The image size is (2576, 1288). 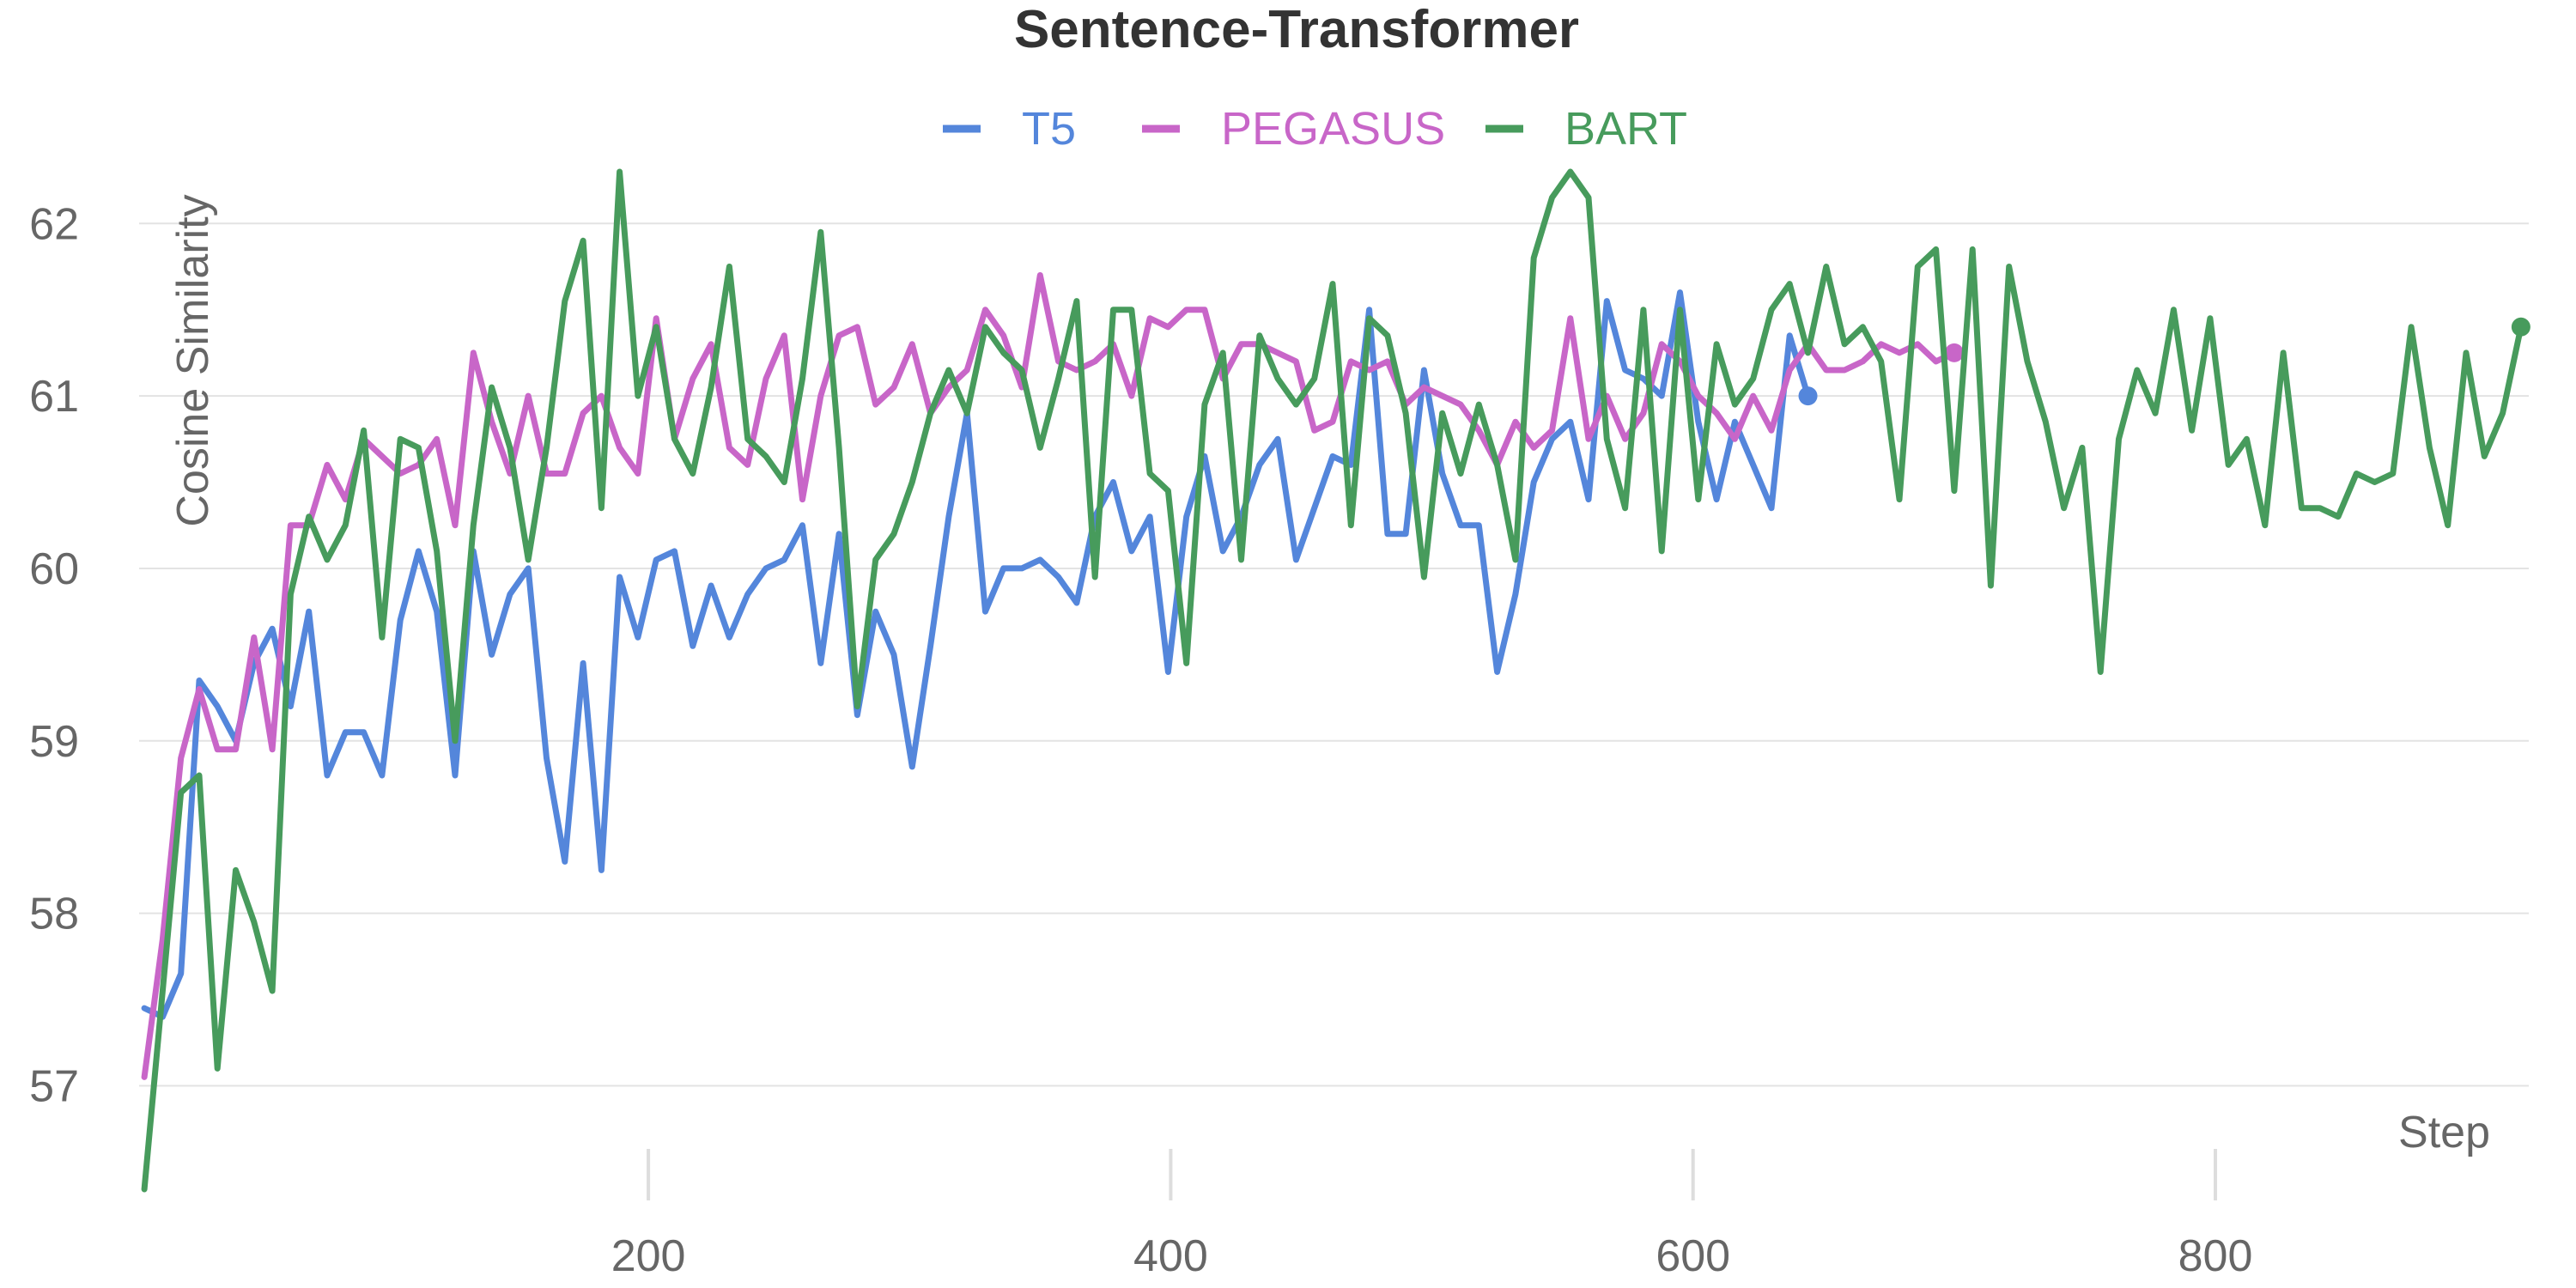 I want to click on x-tick-label: 800, so click(x=2215, y=1256).